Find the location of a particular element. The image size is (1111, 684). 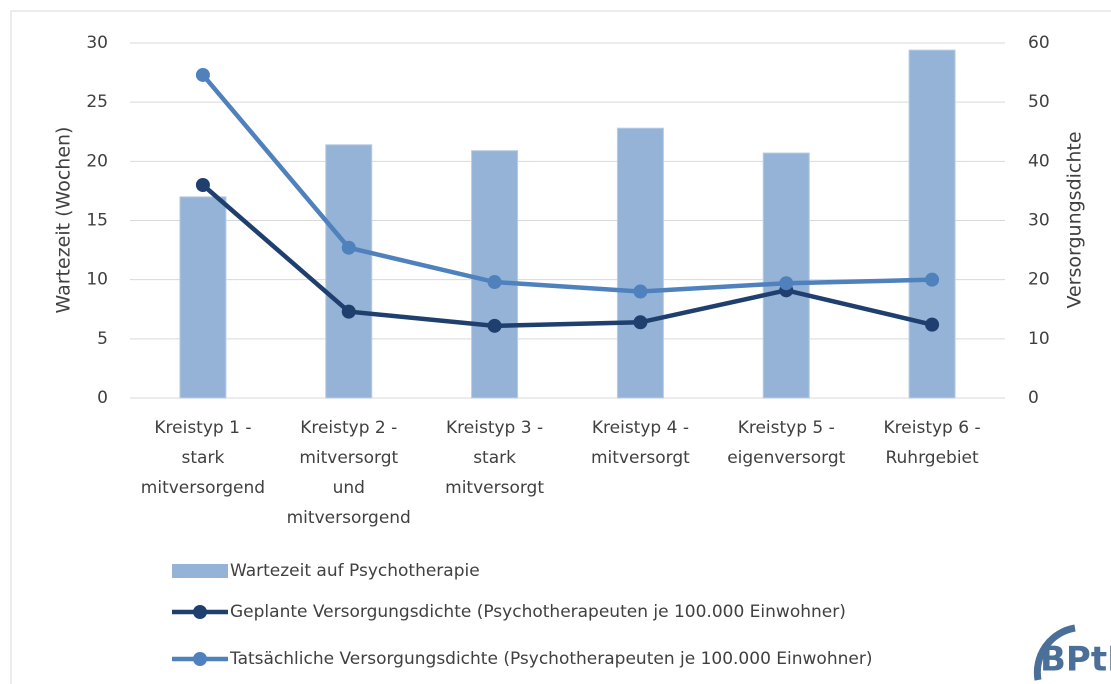

x-tick-label: Kreistyp 6 -Ruhrgebiet is located at coordinates (932, 443).